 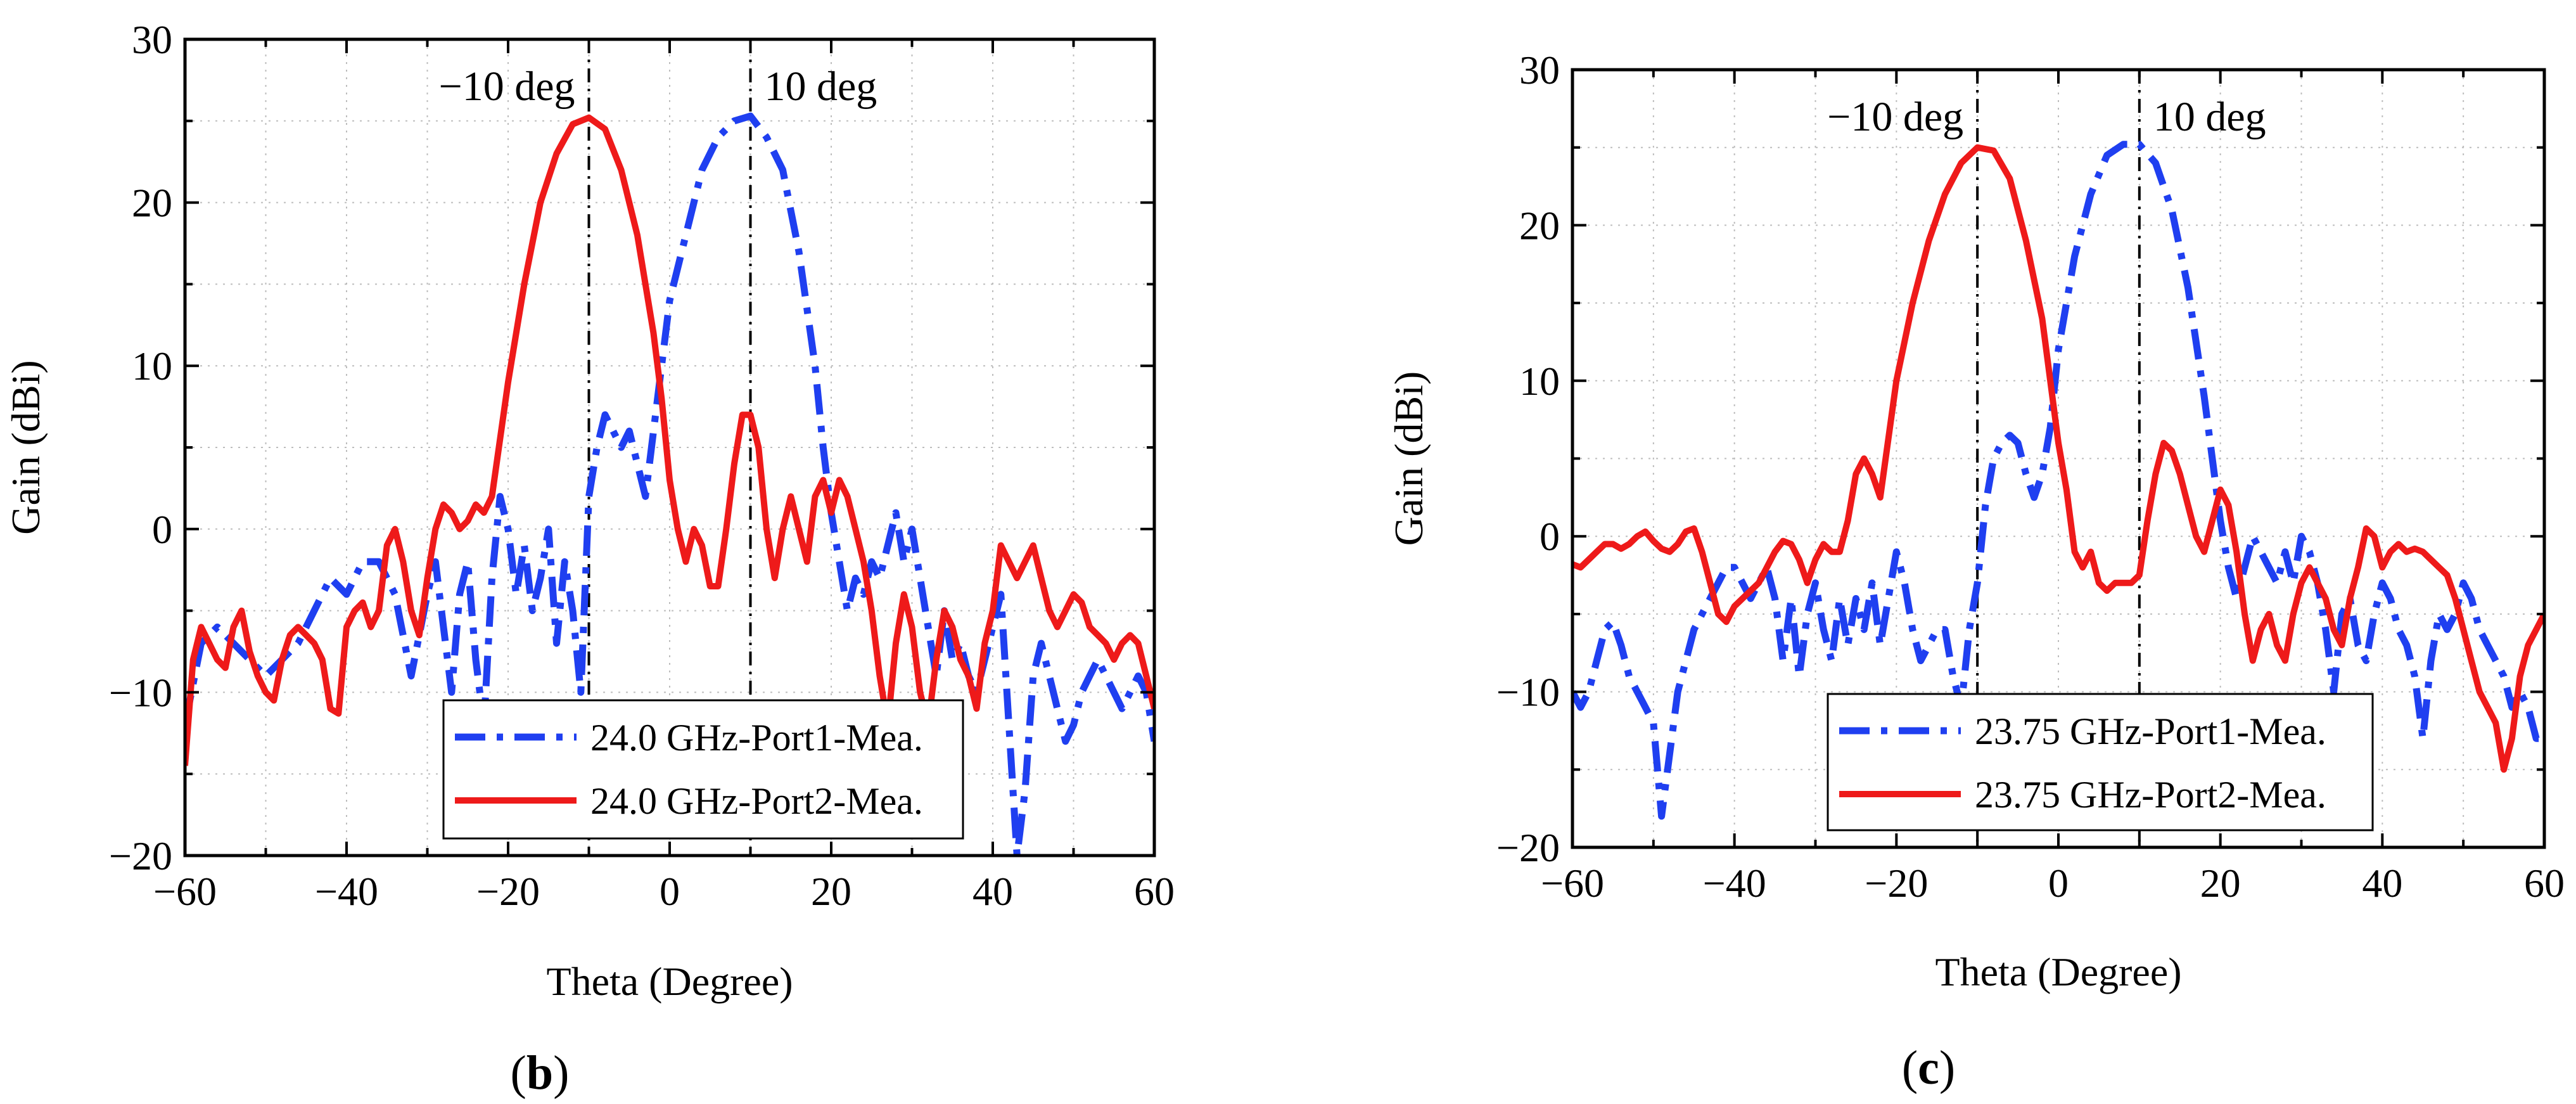 What do you see at coordinates (541, 1073) in the screenshot?
I see `panel-label: (b)` at bounding box center [541, 1073].